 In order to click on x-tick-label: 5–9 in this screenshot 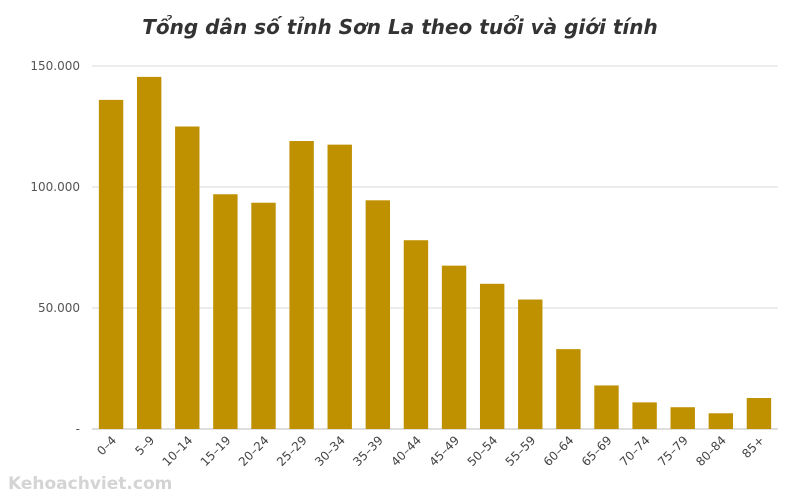, I will do `click(144, 445)`.